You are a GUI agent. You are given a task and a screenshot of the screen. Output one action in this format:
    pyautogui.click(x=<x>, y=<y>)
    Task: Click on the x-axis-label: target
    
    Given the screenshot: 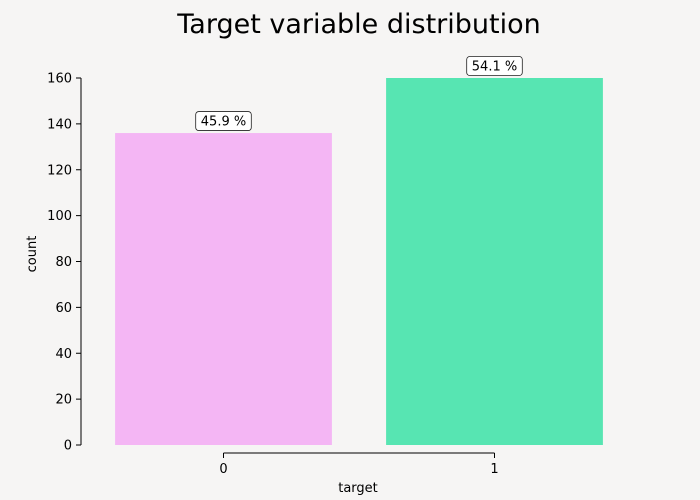 What is the action you would take?
    pyautogui.click(x=358, y=488)
    